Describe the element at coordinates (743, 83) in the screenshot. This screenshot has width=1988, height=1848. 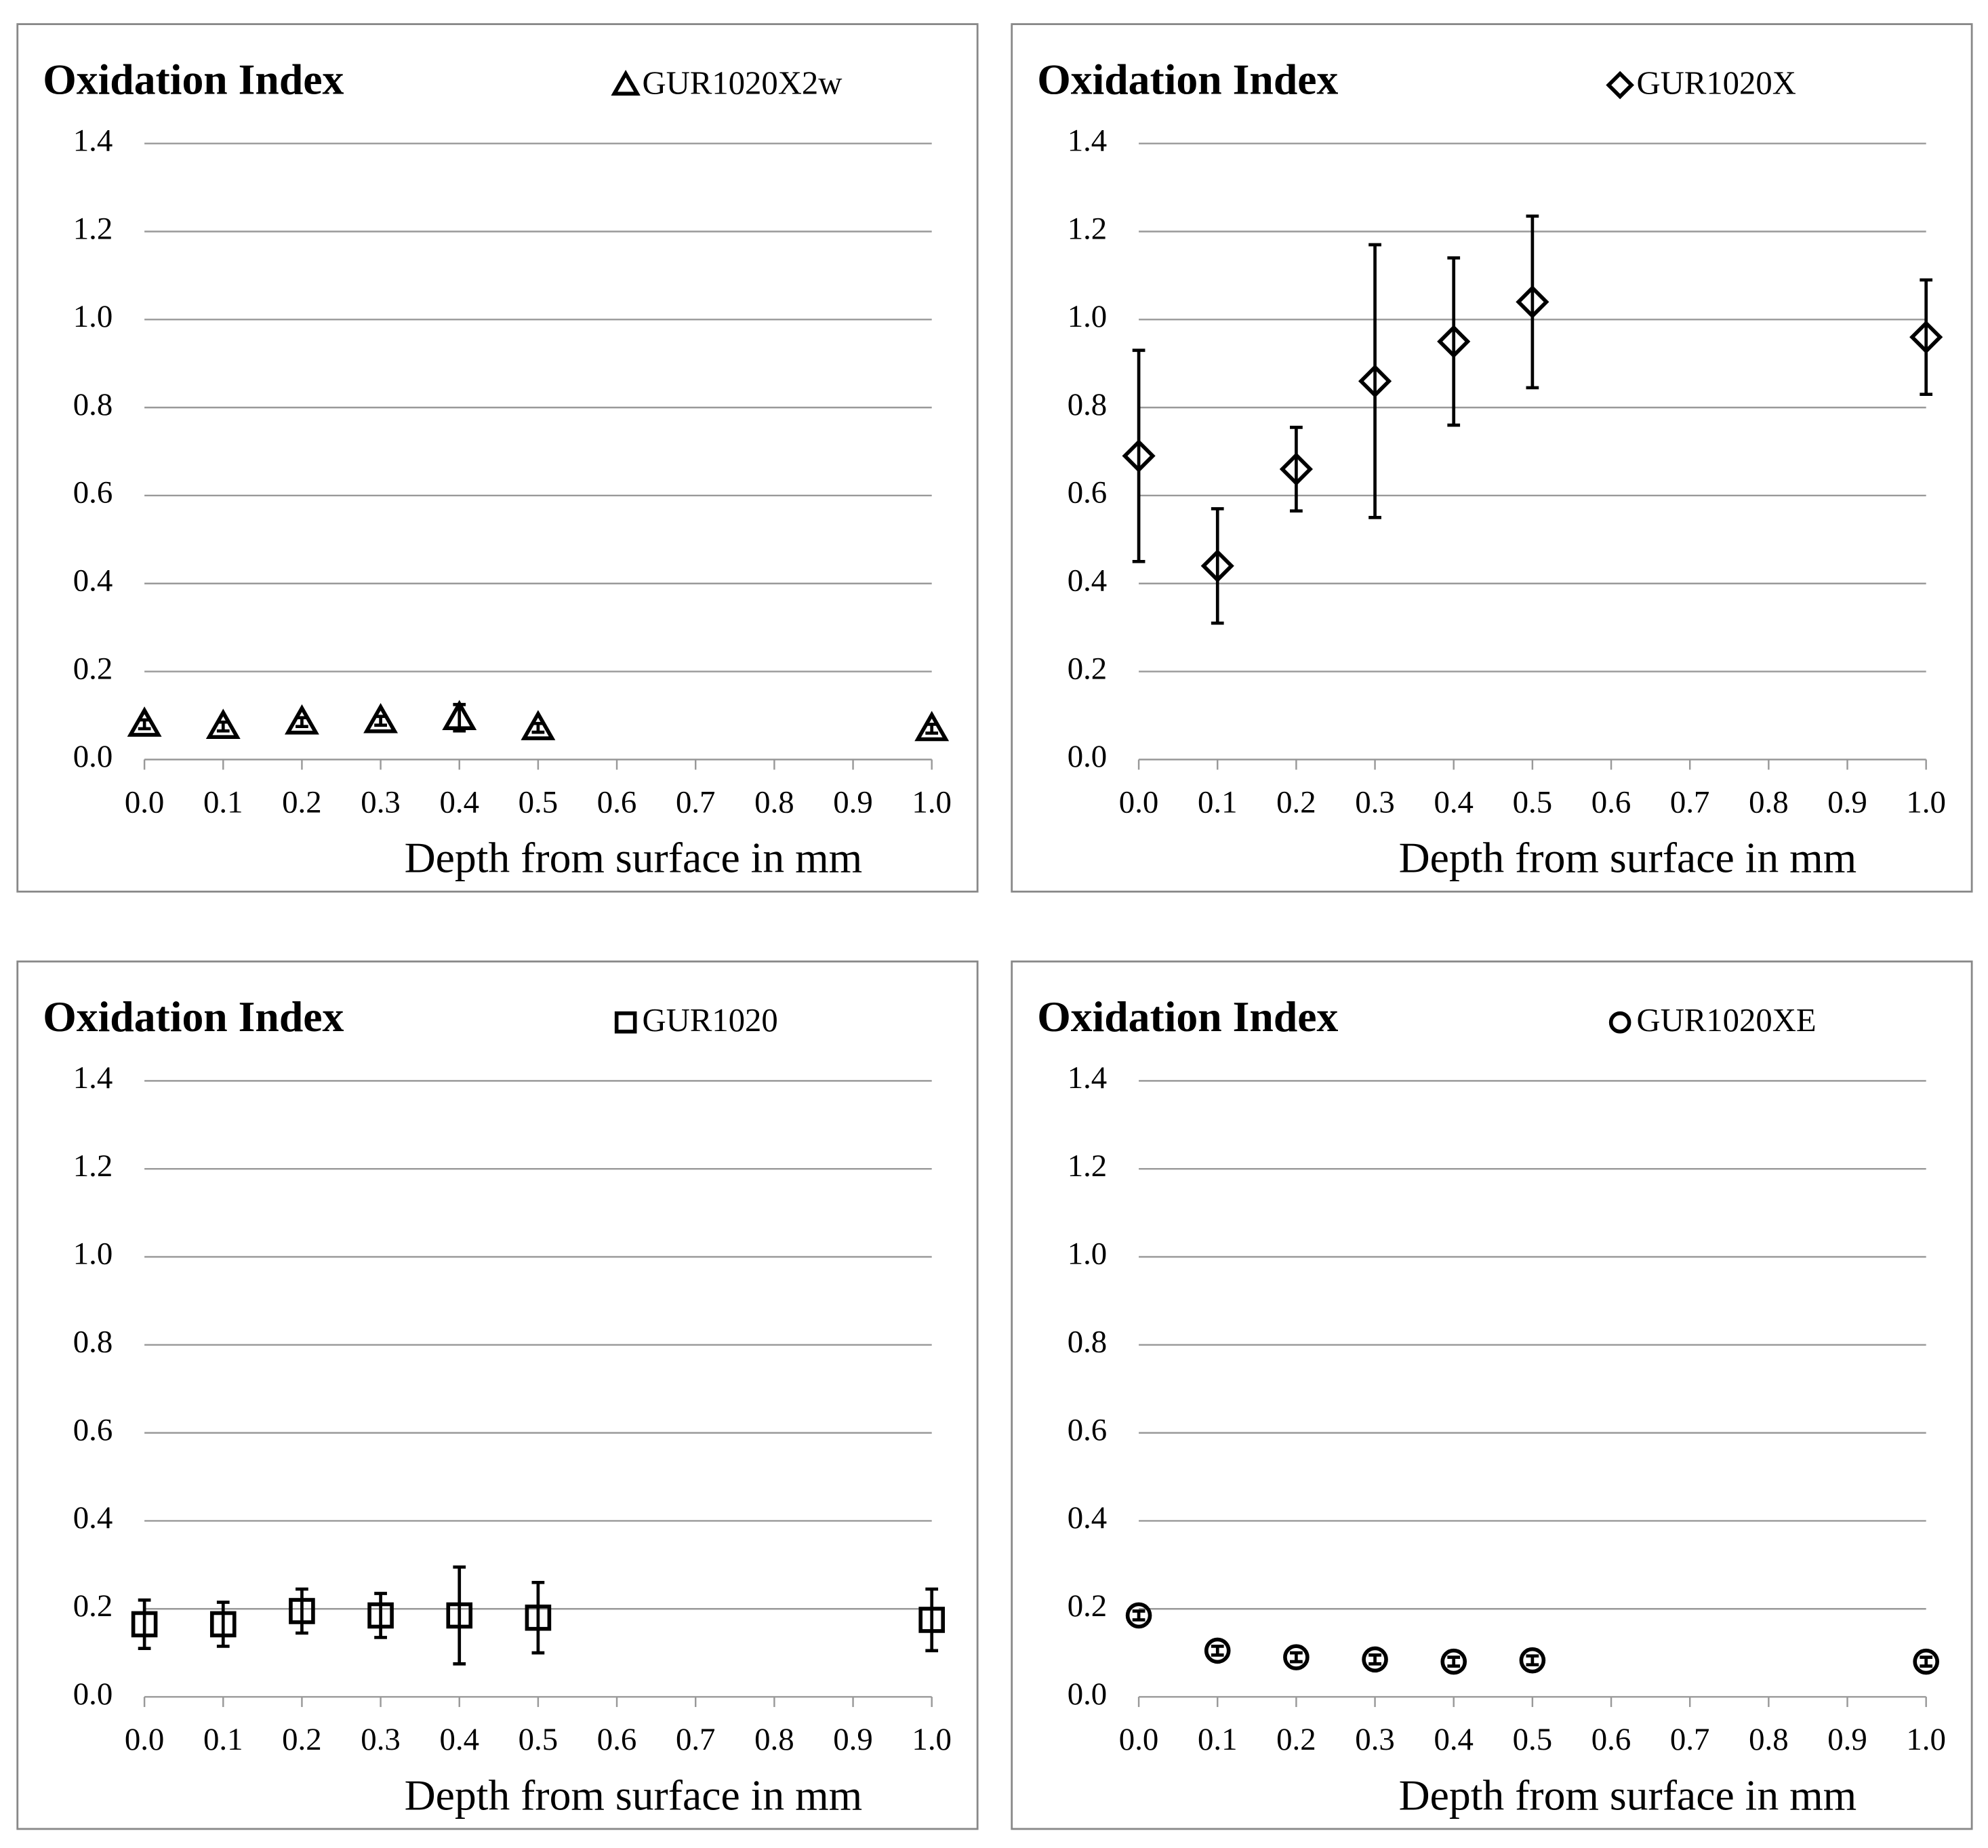
I see `legend-label: GUR1020X2w` at that location.